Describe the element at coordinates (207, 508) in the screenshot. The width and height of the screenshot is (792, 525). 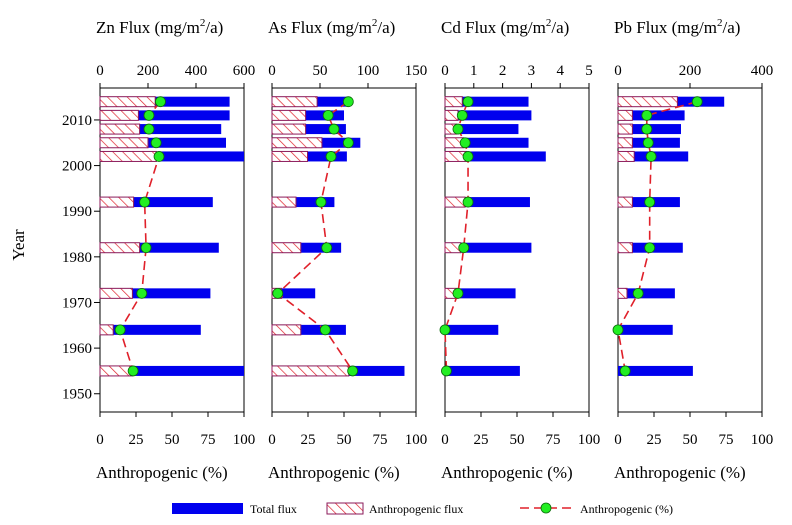
I see `legend-total-swatch` at that location.